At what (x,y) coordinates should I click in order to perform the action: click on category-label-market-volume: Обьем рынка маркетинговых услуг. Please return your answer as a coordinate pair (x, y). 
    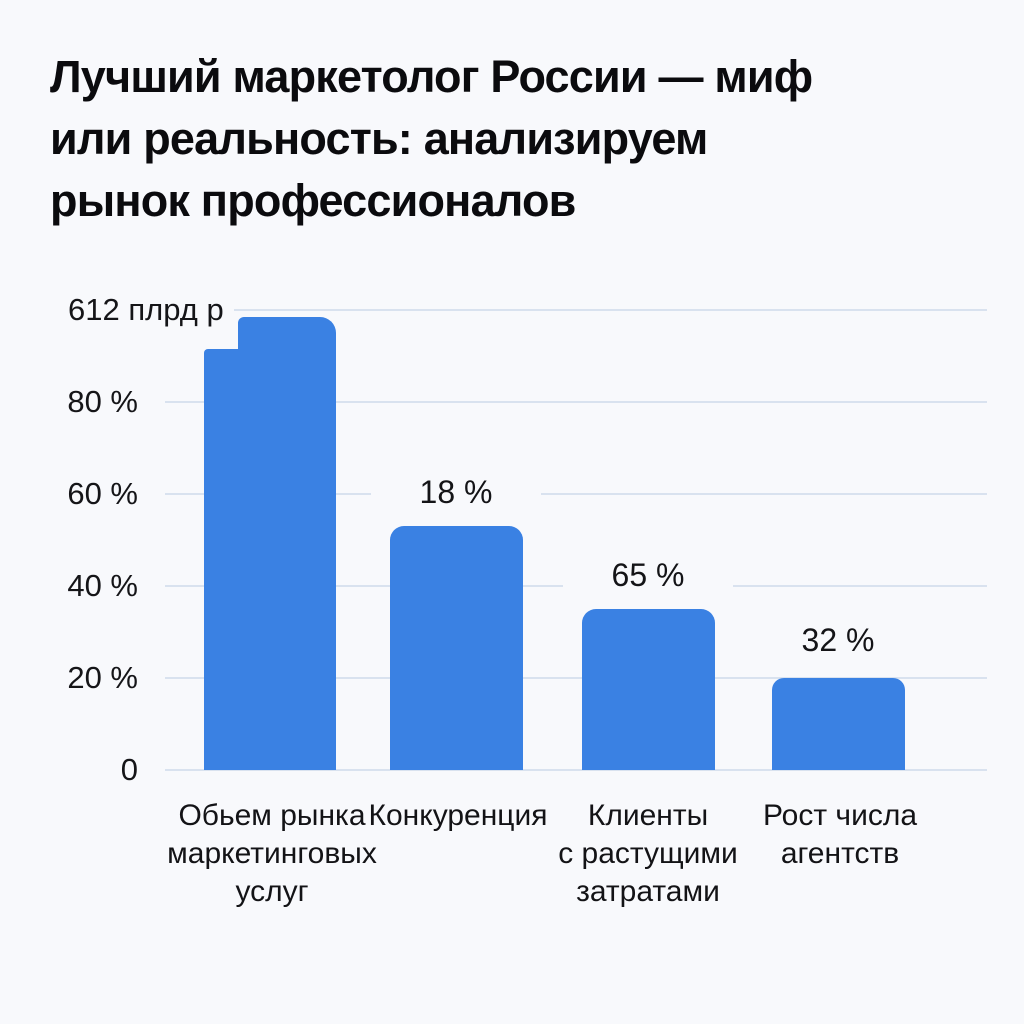
    Looking at the image, I should click on (272, 854).